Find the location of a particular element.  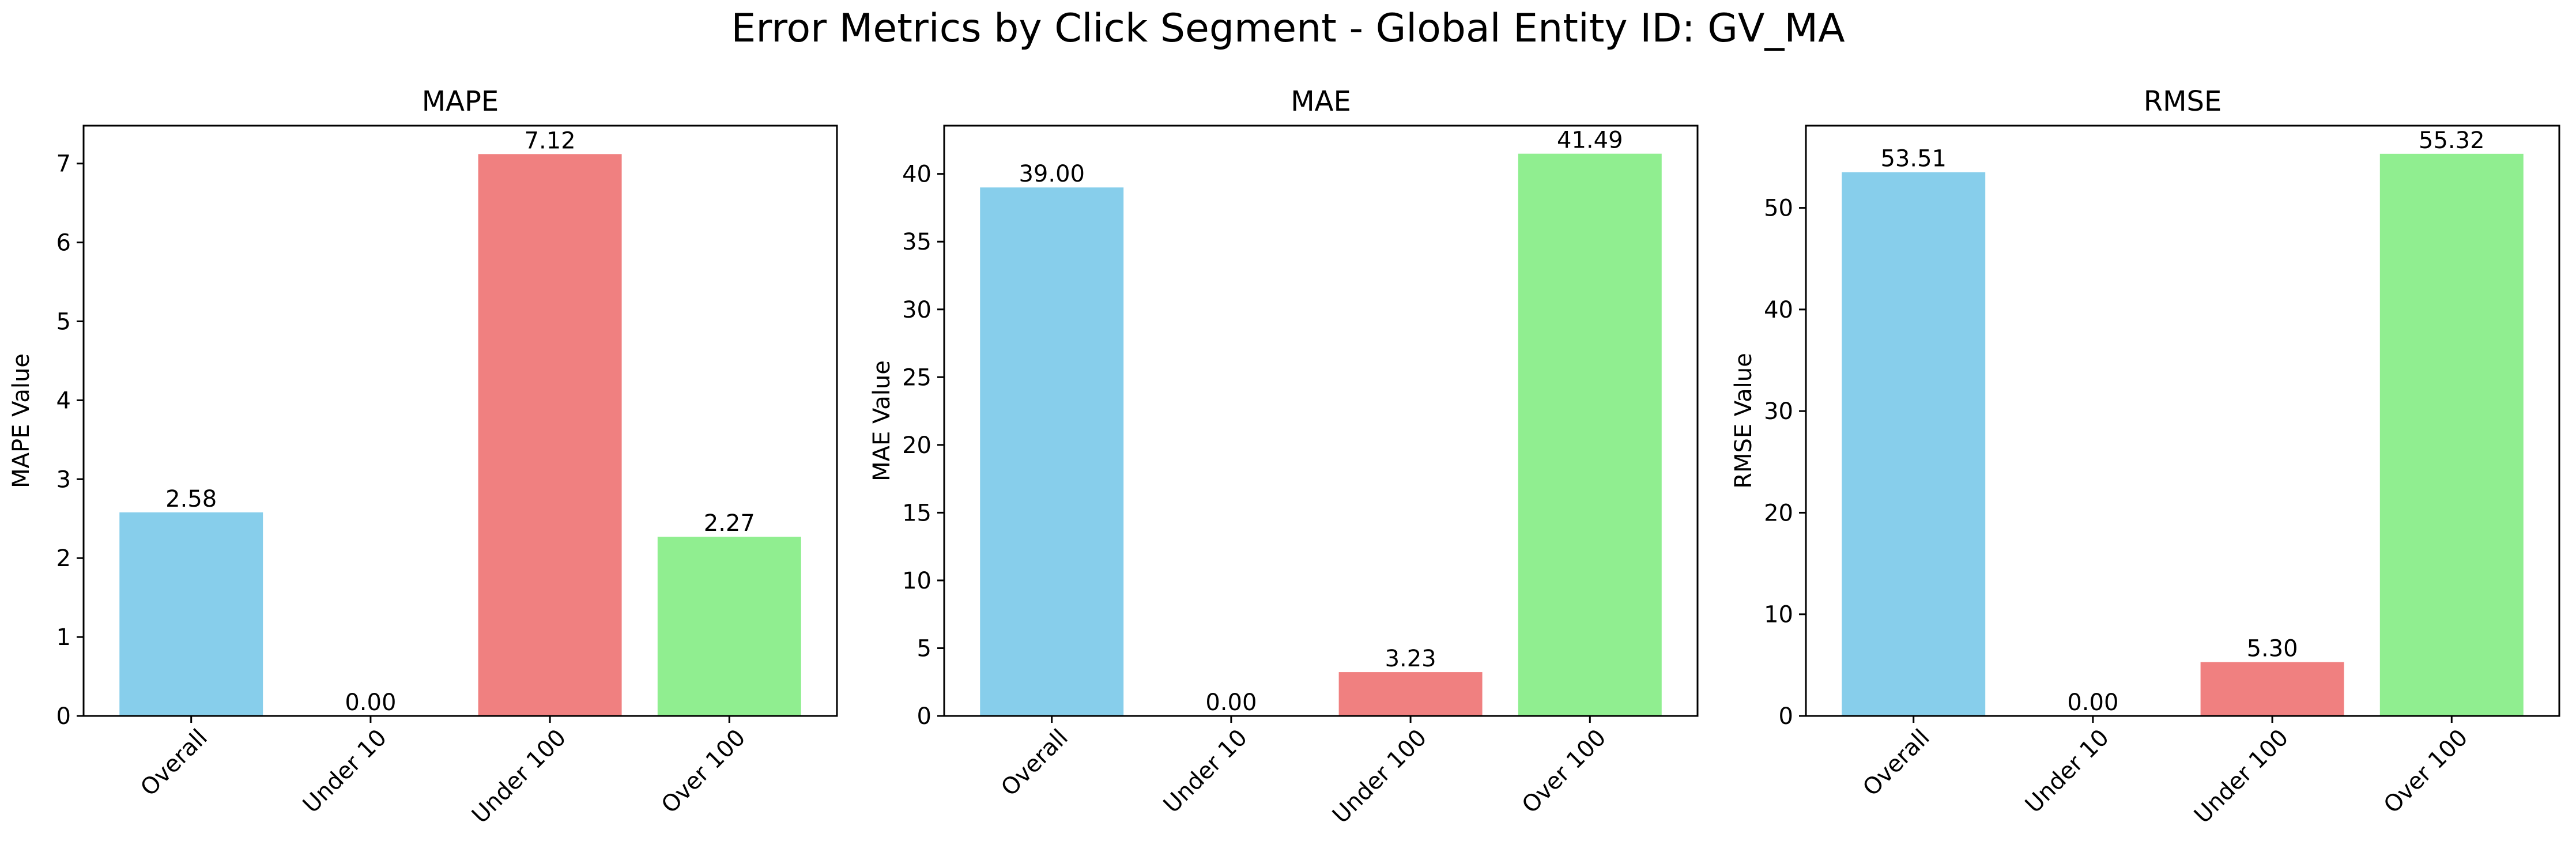

chart-rmse-y-tick-label: 0 is located at coordinates (1786, 716).